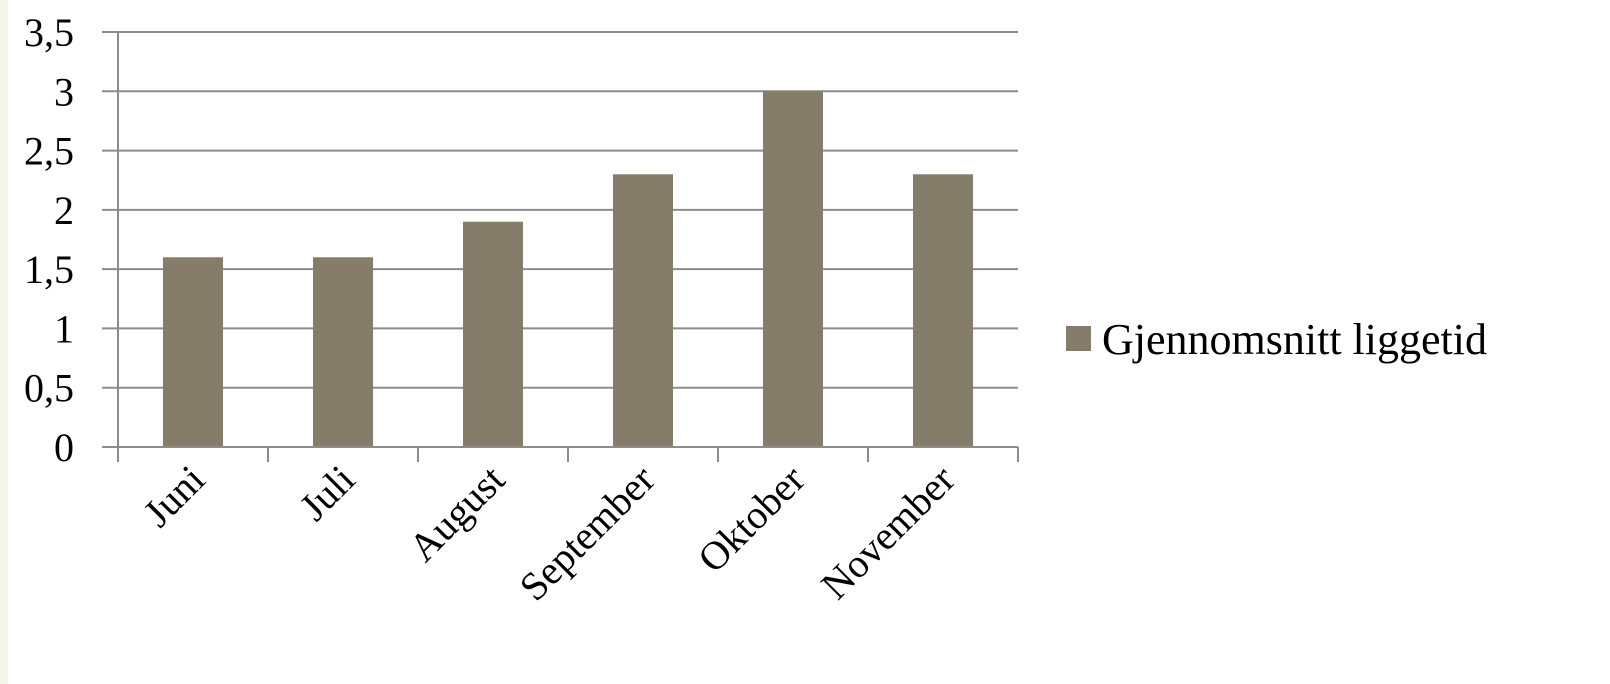 Image resolution: width=1610 pixels, height=684 pixels. What do you see at coordinates (327, 493) in the screenshot?
I see `x-tick-label: Juli` at bounding box center [327, 493].